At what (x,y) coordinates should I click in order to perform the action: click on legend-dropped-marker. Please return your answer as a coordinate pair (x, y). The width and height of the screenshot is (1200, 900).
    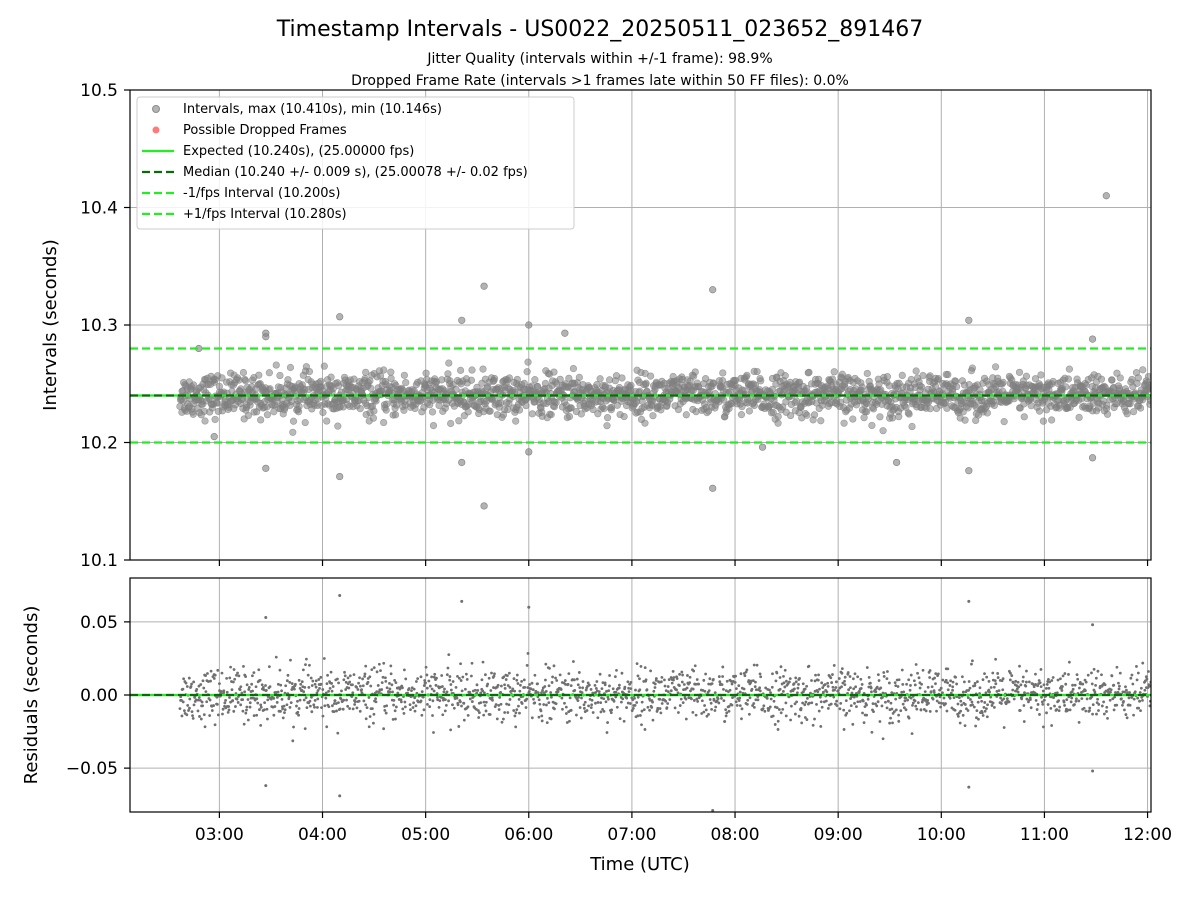
    Looking at the image, I should click on (156, 130).